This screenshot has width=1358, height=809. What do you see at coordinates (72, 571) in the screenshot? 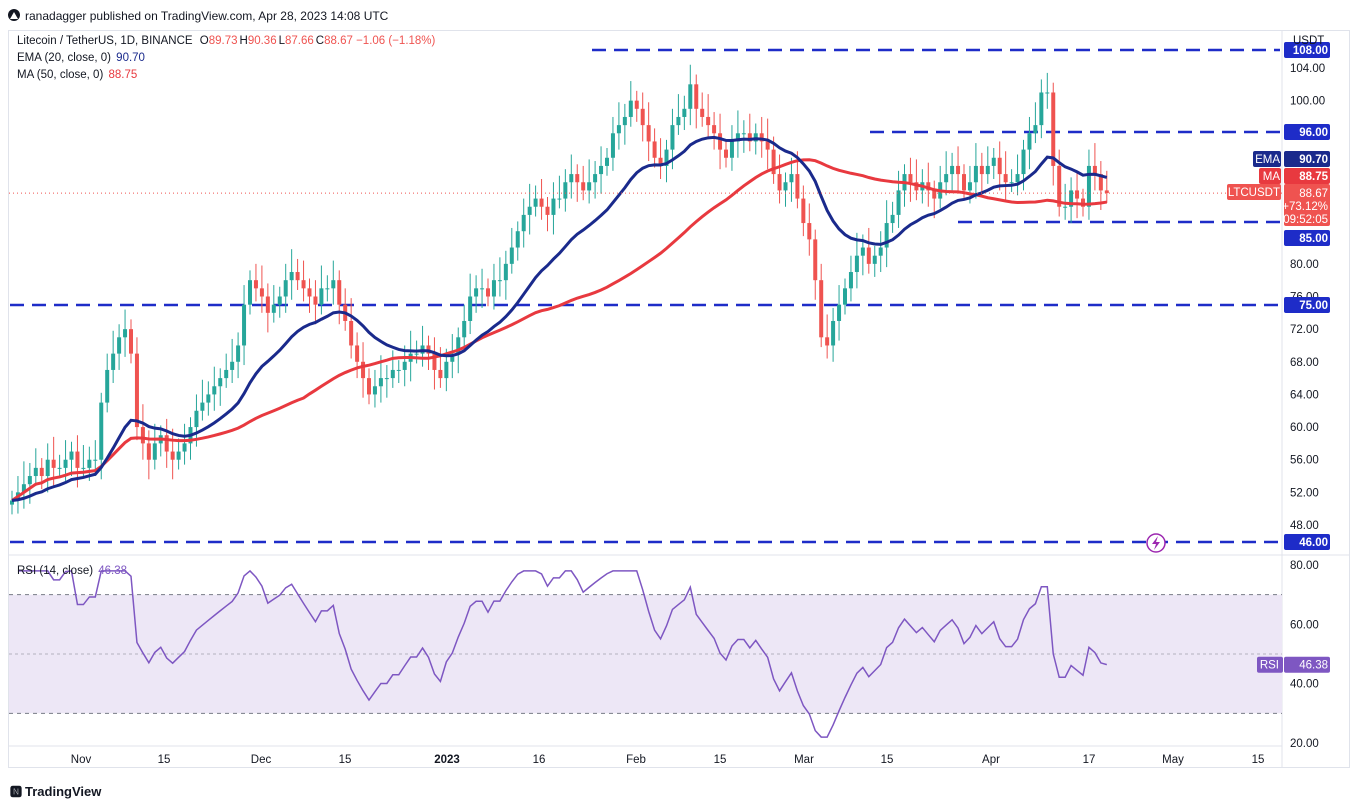
I see `legend-rsi-row: RSI (14, close) 46.38` at bounding box center [72, 571].